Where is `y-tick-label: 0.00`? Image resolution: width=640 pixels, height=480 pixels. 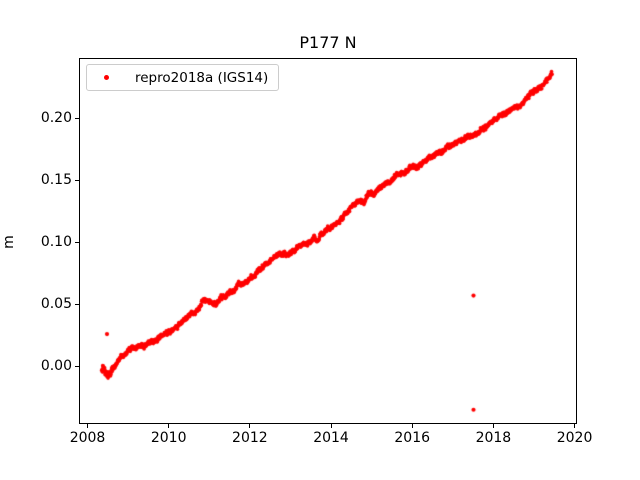 y-tick-label: 0.00 is located at coordinates (56, 365).